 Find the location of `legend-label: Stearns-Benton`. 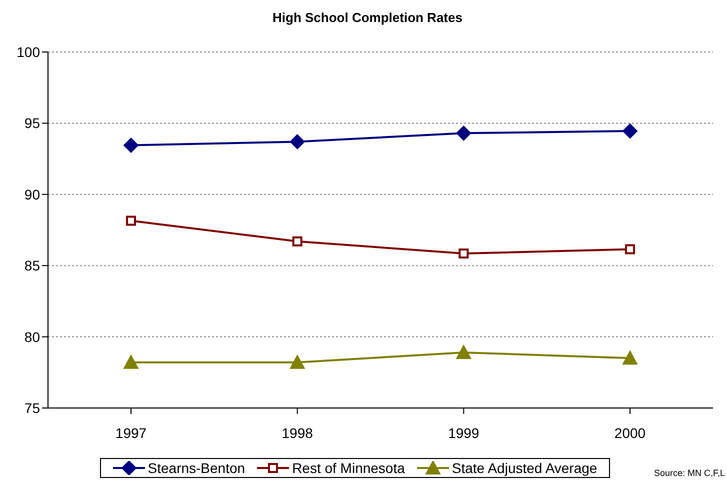

legend-label: Stearns-Benton is located at coordinates (197, 468).